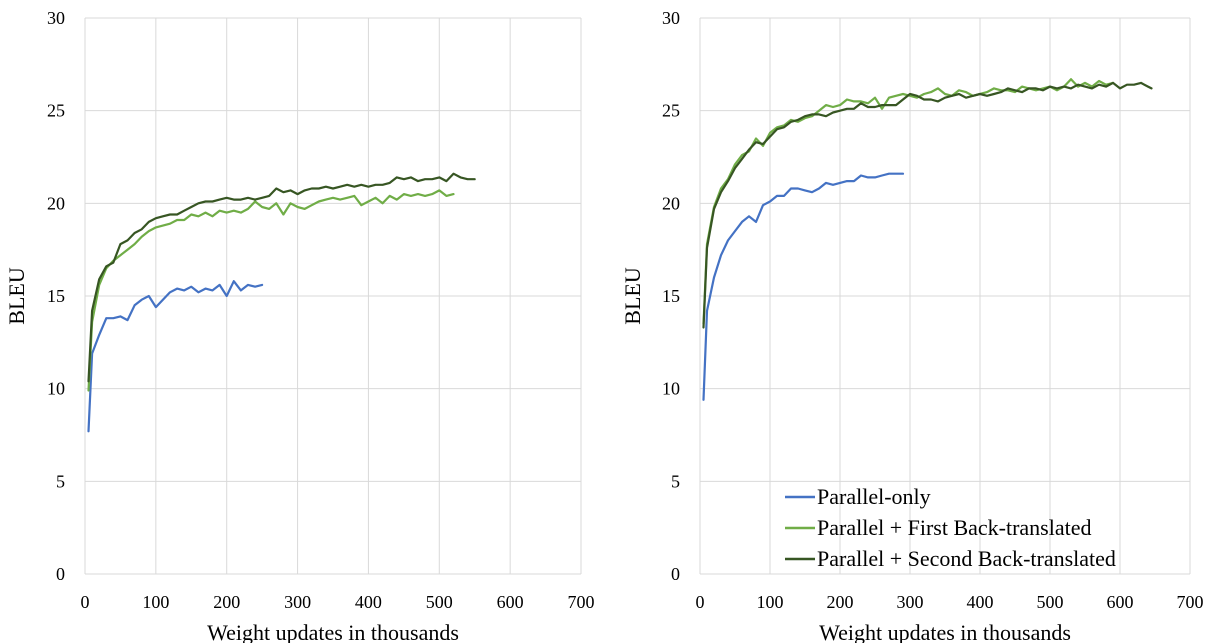 Image resolution: width=1222 pixels, height=643 pixels. I want to click on legend-label-1: Parallel-only, so click(874, 496).